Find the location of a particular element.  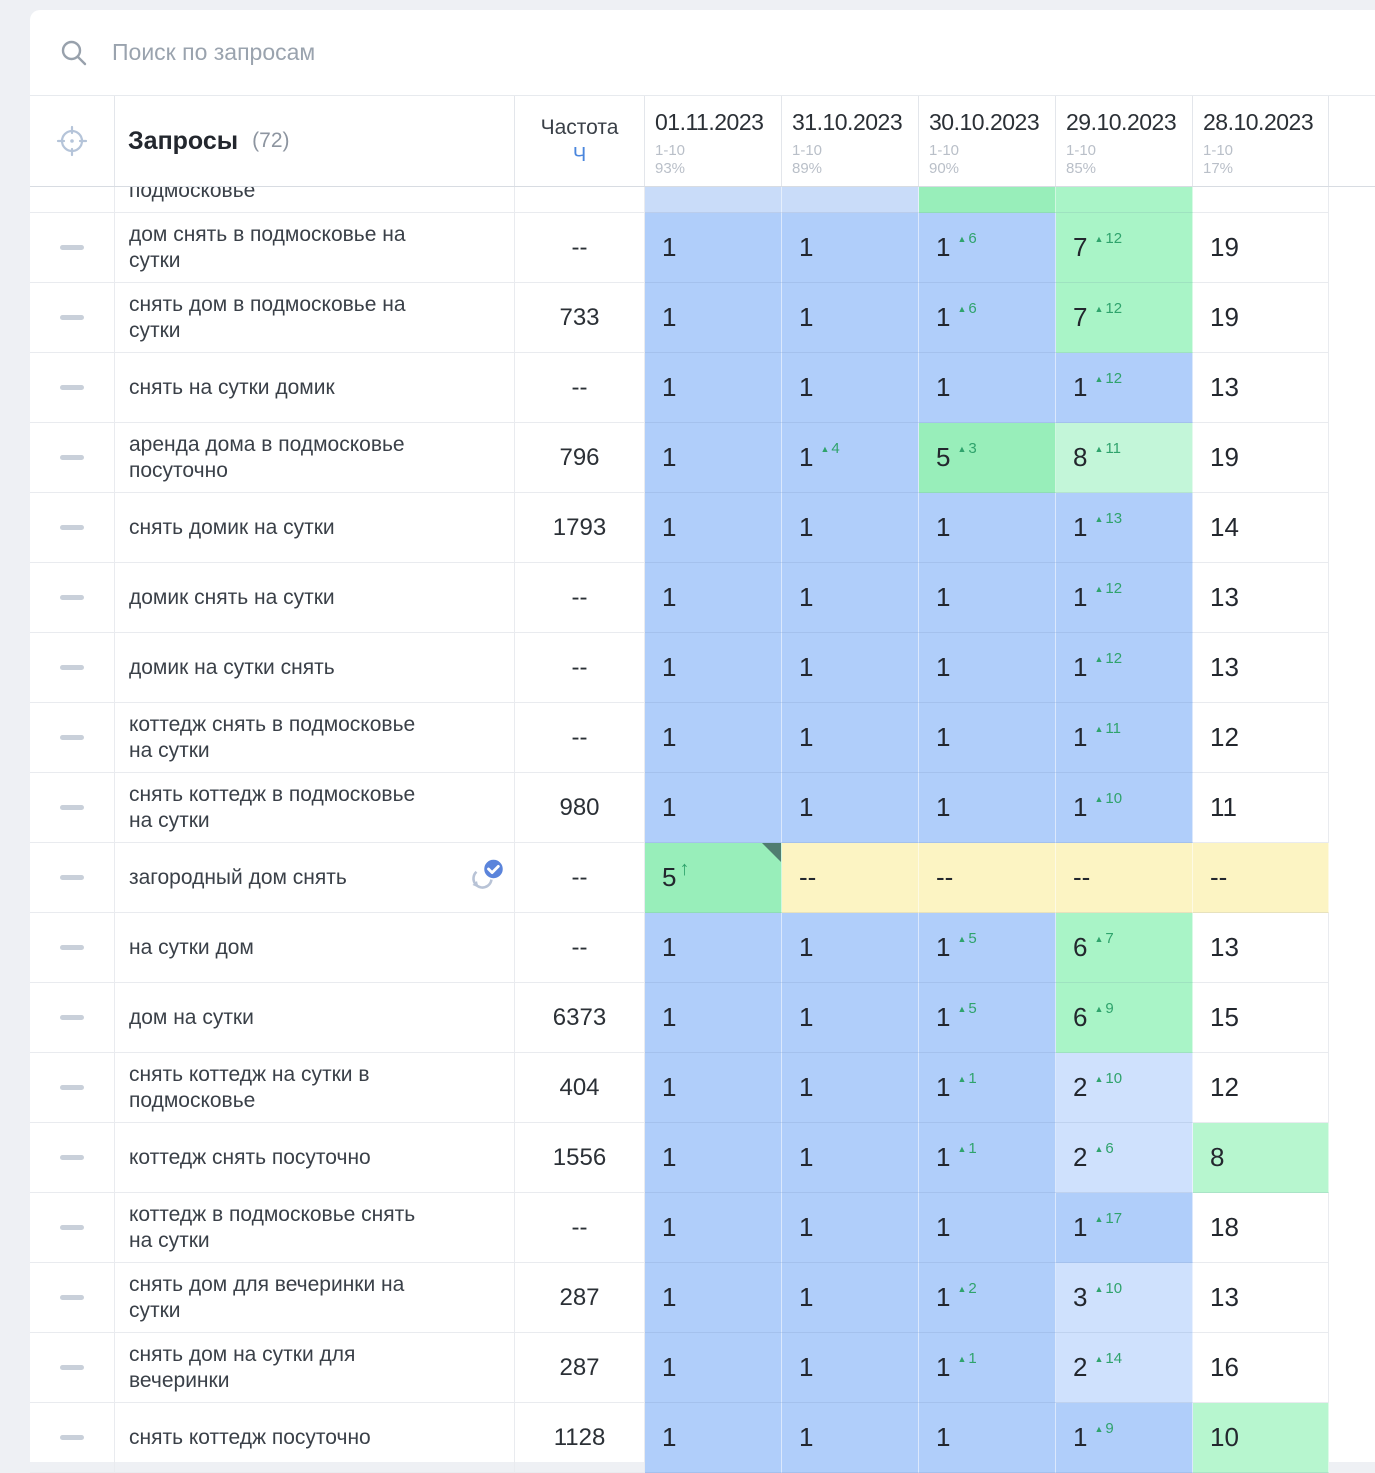

keyword-cell: снять коттедж посуточно is located at coordinates (315, 1438).